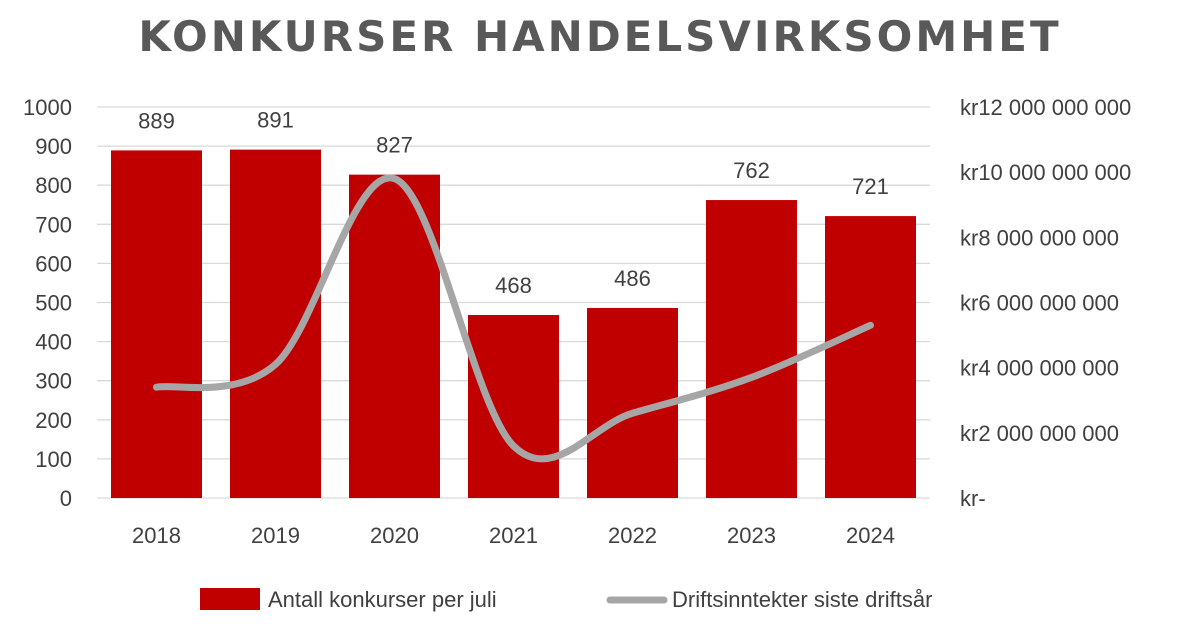 The height and width of the screenshot is (630, 1200). Describe the element at coordinates (156, 120) in the screenshot. I see `data-label: 889` at that location.